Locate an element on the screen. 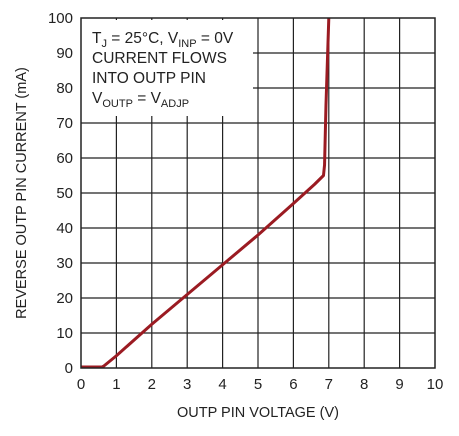 The image size is (459, 436). x-tick-label: 9 is located at coordinates (399, 384).